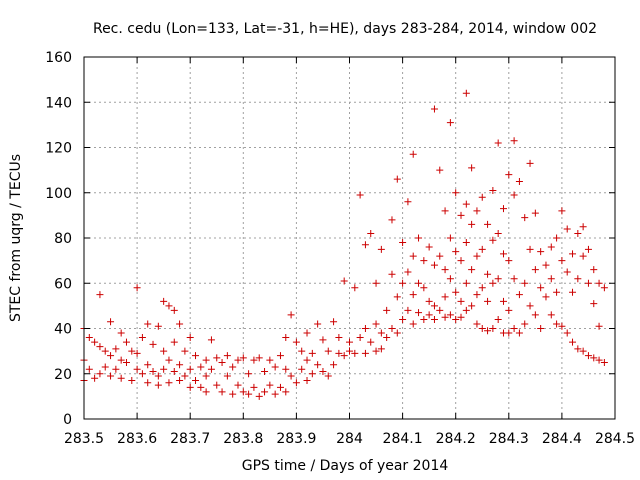 The image size is (640, 480). Describe the element at coordinates (63, 284) in the screenshot. I see `y-tick-label: 60` at that location.